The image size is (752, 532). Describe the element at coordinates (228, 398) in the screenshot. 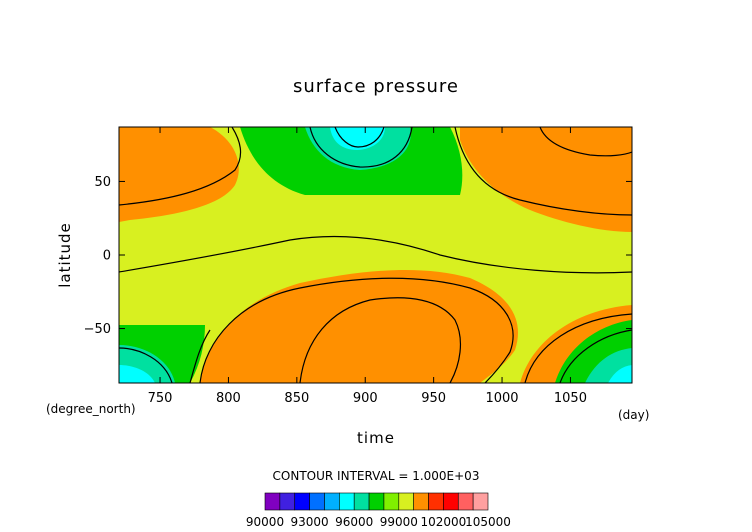

I see `x-tick-label: 800` at that location.